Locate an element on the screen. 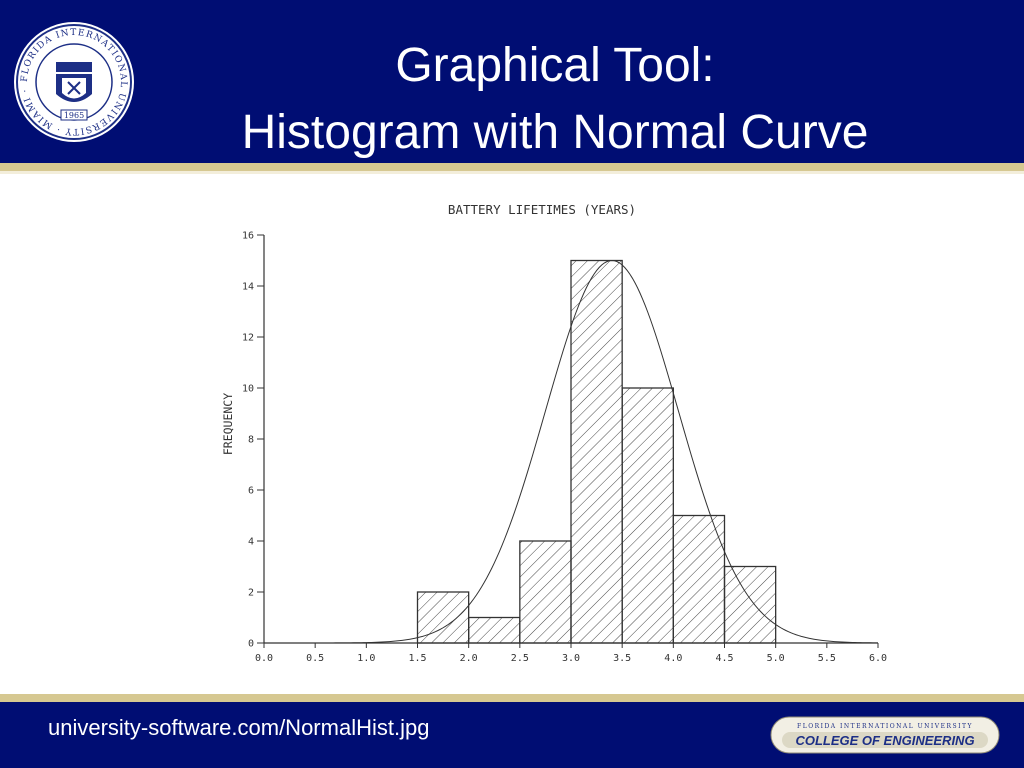 The image size is (1024, 768). seal-year: 1965 is located at coordinates (74, 115).